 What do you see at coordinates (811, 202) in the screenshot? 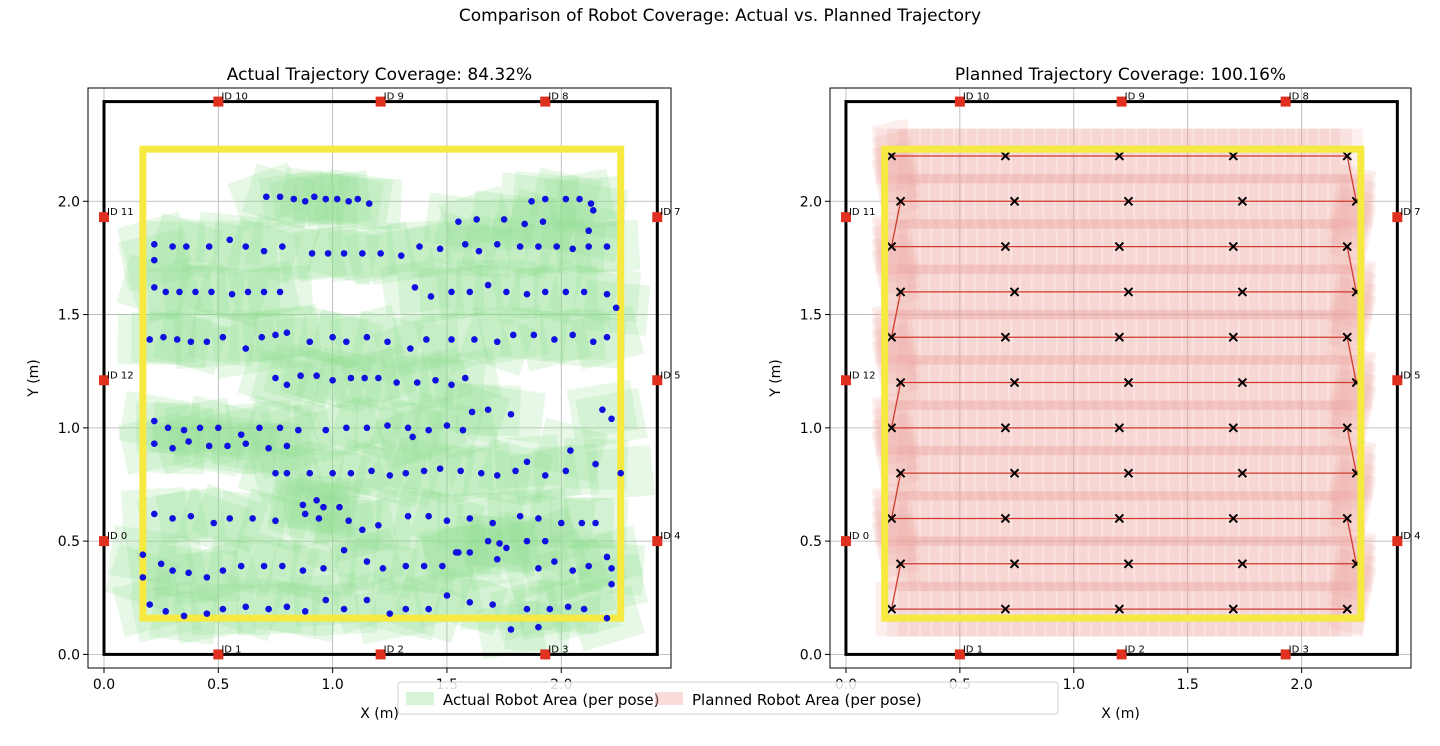
I see `y-tick-label: 2.0` at bounding box center [811, 202].